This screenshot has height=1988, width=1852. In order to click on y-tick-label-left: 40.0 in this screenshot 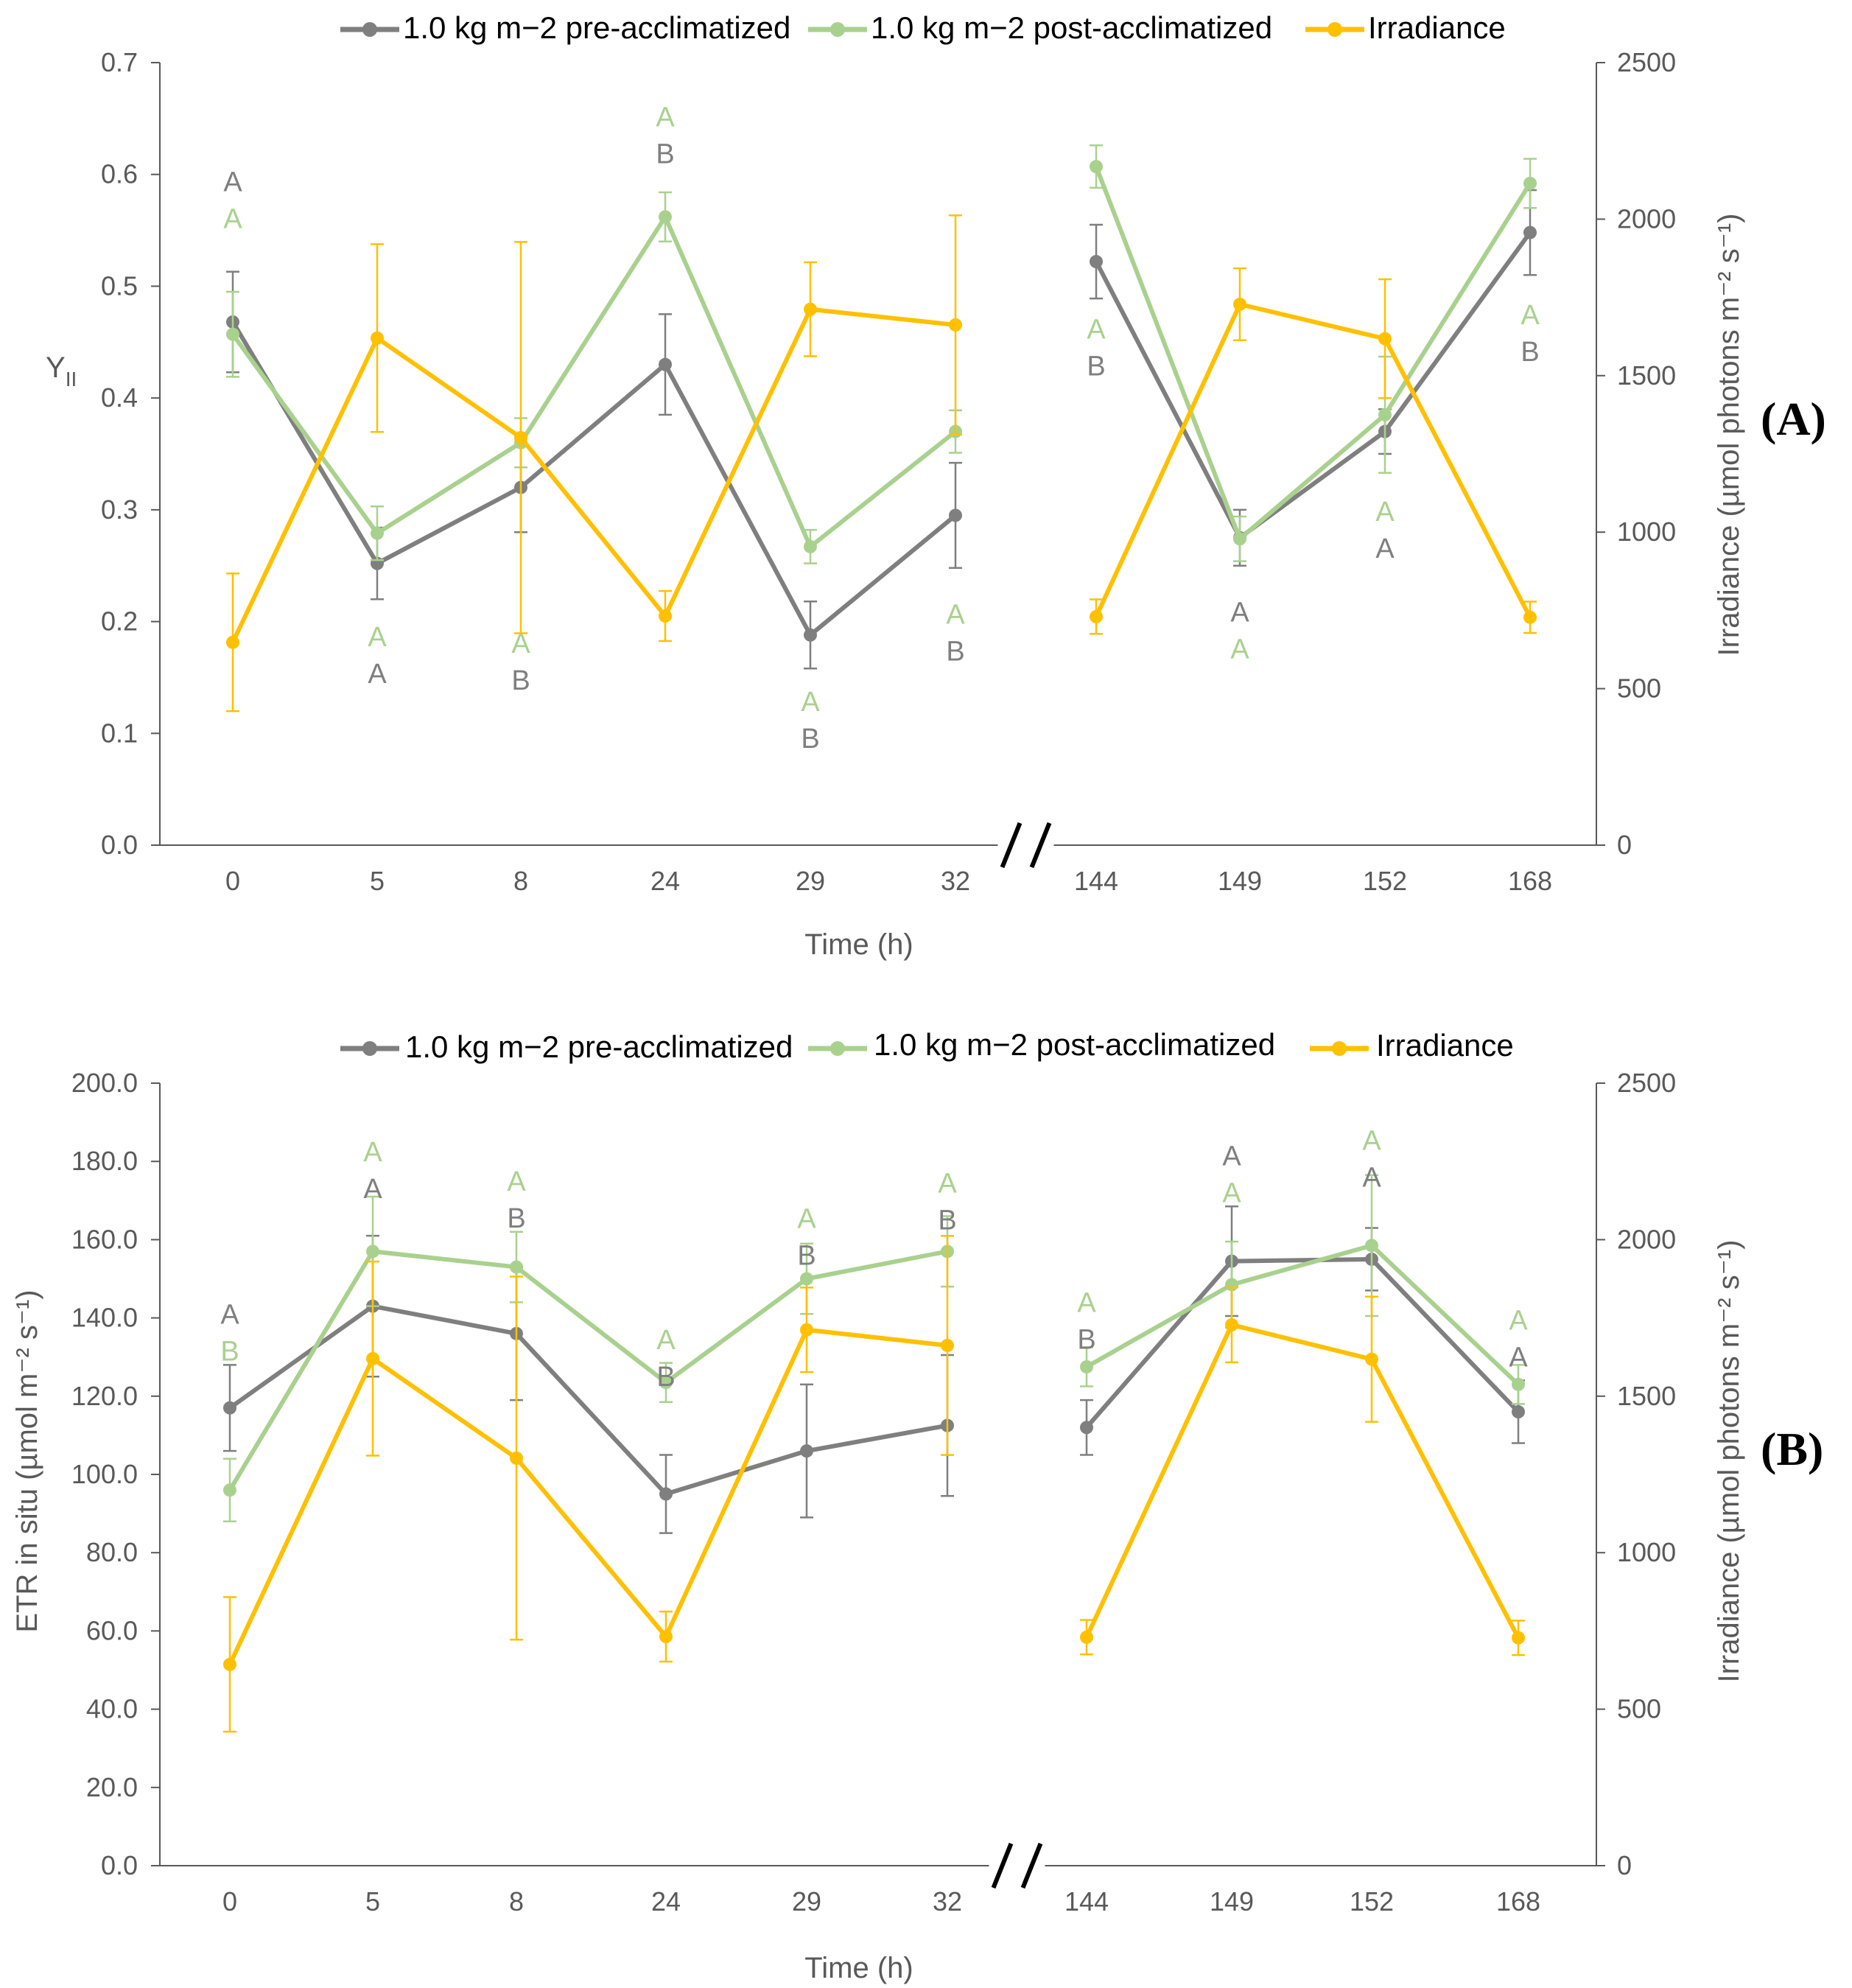, I will do `click(112, 1709)`.